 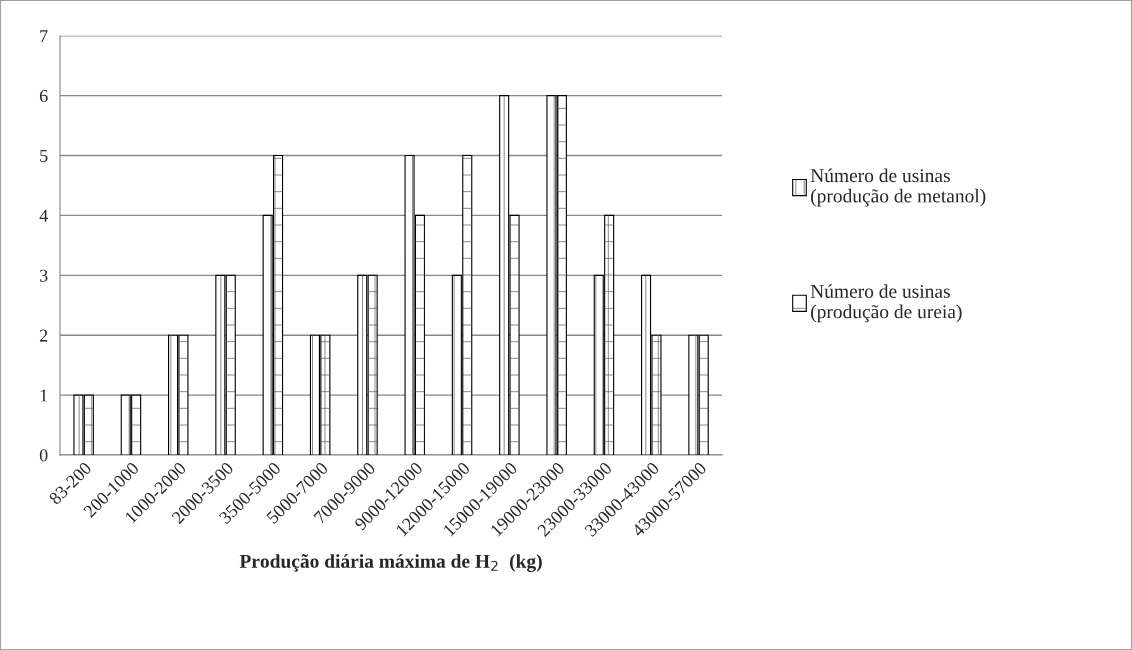 What do you see at coordinates (43, 335) in the screenshot?
I see `y-tick-label: 2` at bounding box center [43, 335].